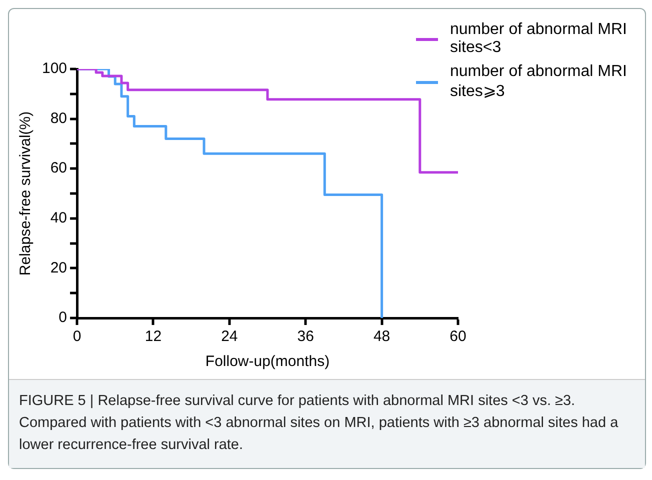 This screenshot has height=480, width=652. What do you see at coordinates (59, 267) in the screenshot?
I see `y-tick-label: 20` at bounding box center [59, 267].